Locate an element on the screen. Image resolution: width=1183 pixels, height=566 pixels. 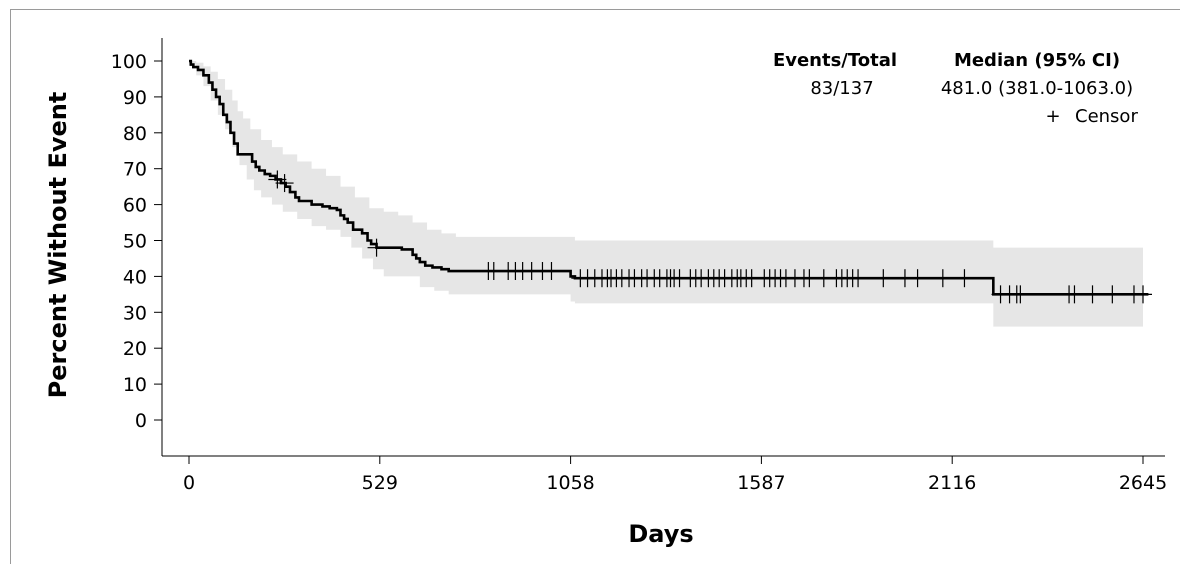
x-axis-title: Days is located at coordinates (660, 534).